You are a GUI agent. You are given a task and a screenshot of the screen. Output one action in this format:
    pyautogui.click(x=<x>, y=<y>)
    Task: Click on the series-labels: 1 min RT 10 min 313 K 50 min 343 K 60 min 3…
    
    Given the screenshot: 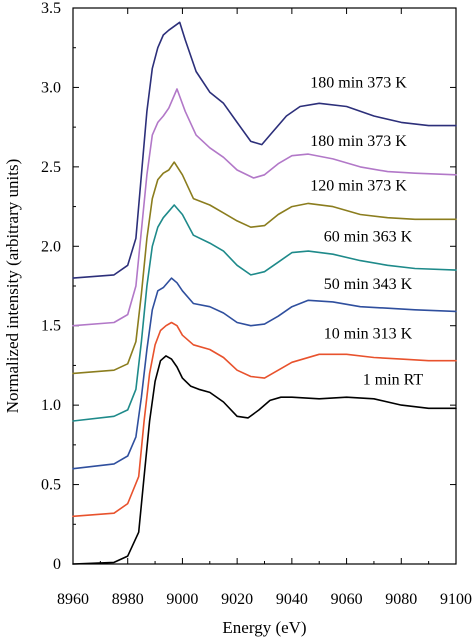 What is the action you would take?
    pyautogui.click(x=366, y=231)
    